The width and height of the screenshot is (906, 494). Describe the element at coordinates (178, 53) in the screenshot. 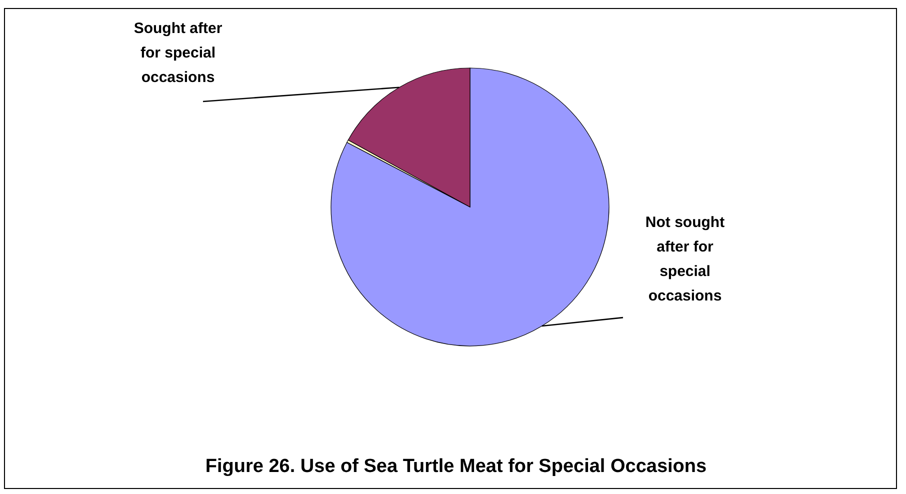

I see `slice-label: Sought after for special occasions` at that location.